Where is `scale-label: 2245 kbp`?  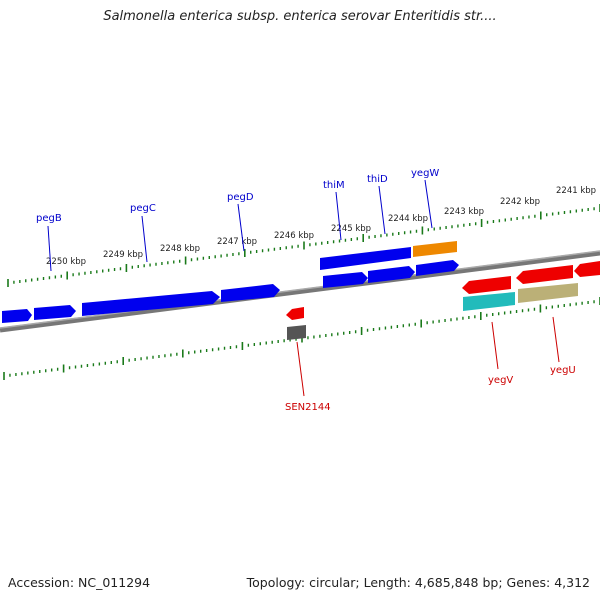
scale-label: 2245 kbp is located at coordinates (351, 229).